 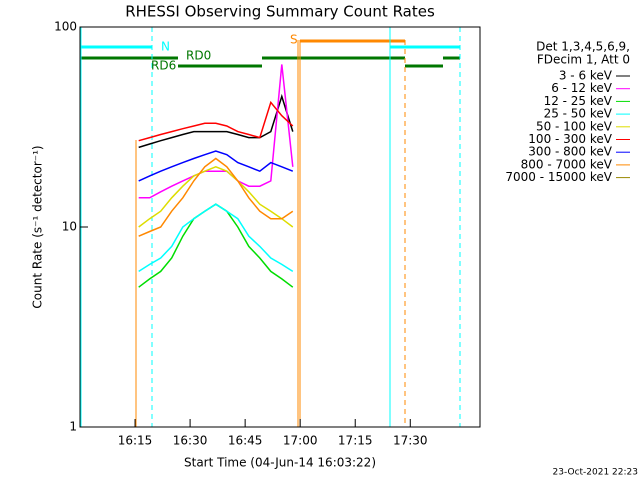 I want to click on legend-header: FDecim 1, Att 0, so click(x=583, y=60).